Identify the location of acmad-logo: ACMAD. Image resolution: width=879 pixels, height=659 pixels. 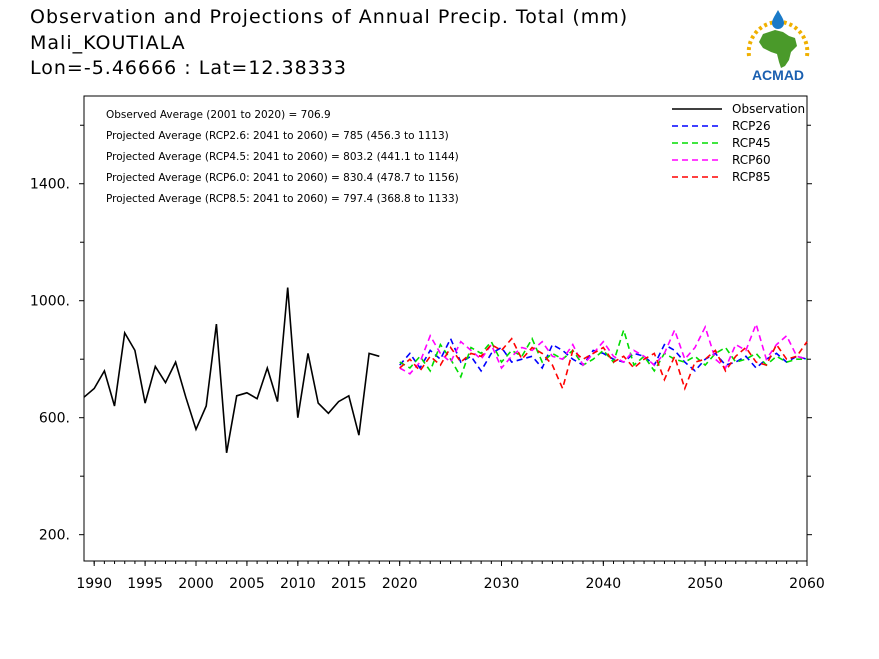
(778, 46).